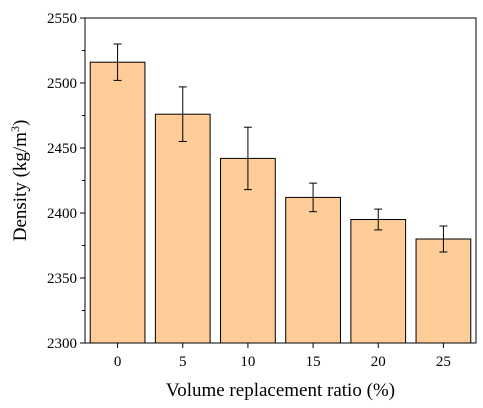  What do you see at coordinates (20, 186) in the screenshot?
I see `y-axis-title-main: Density (kg/m` at bounding box center [20, 186].